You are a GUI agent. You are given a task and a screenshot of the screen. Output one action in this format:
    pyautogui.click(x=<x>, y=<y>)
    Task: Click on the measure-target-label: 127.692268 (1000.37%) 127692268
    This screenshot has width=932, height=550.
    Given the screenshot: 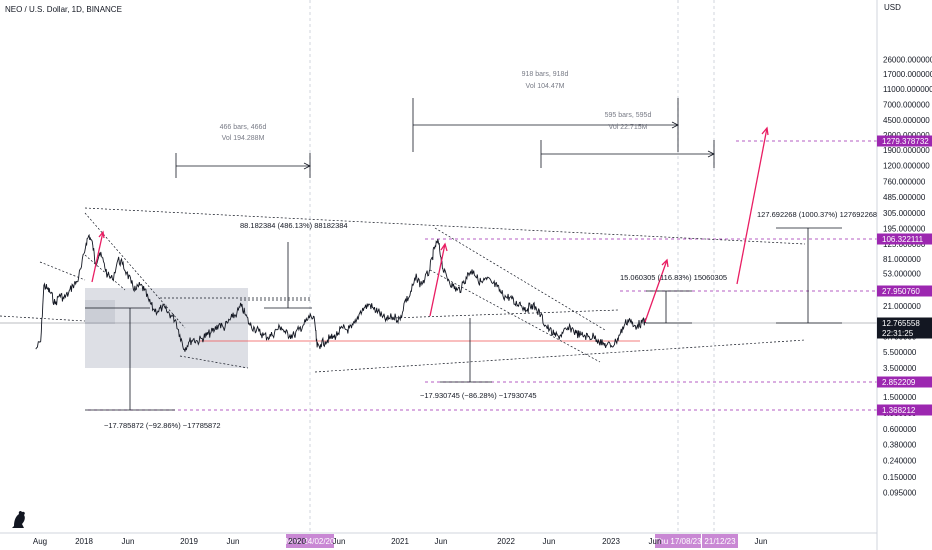 What is the action you would take?
    pyautogui.click(x=817, y=214)
    